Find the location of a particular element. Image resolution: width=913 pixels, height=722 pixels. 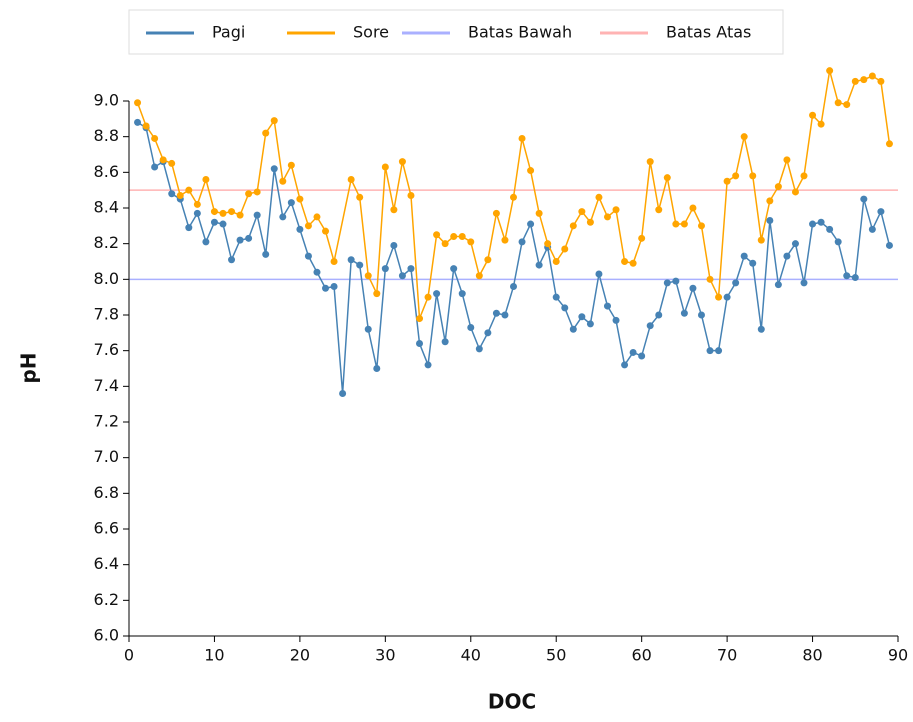

legend-label: Sore is located at coordinates (371, 32).